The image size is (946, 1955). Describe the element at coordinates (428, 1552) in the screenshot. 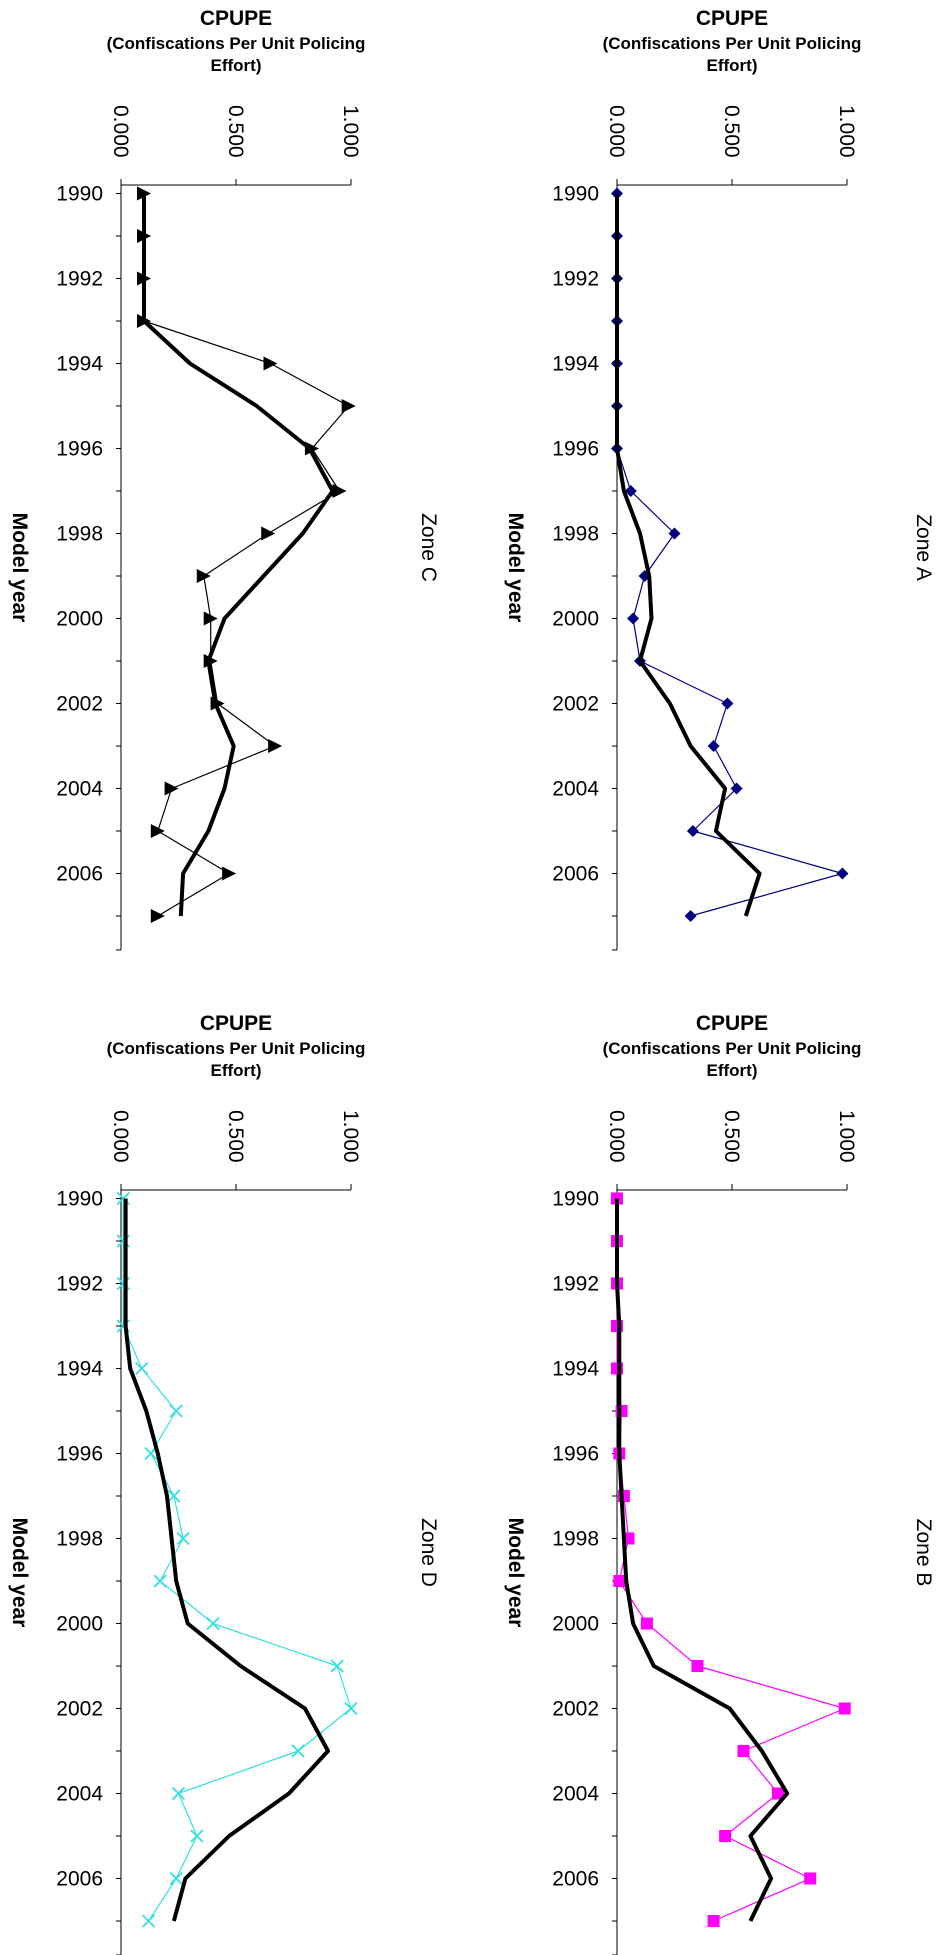

I see `zone-label: Zone D` at that location.